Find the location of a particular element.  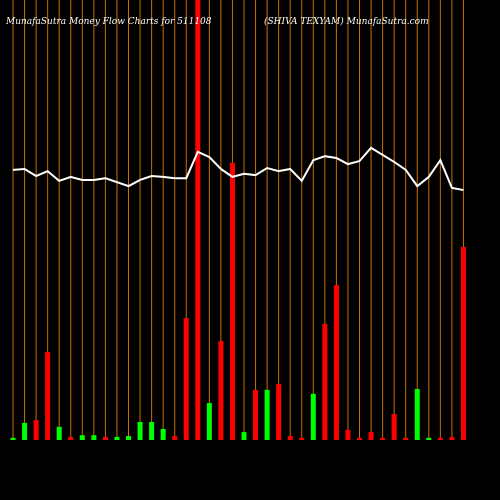

chart-subtitle: (SHIVA TEXYAM) MunafaSutra.com is located at coordinates (346, 21).